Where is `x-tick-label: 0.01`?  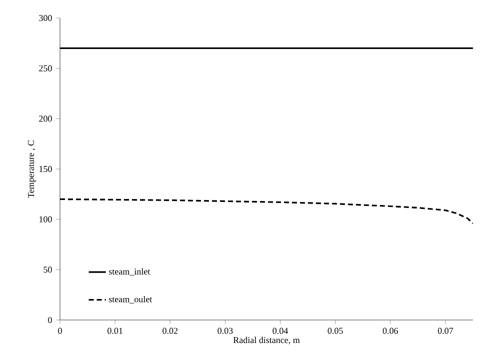 x-tick-label: 0.01 is located at coordinates (115, 331).